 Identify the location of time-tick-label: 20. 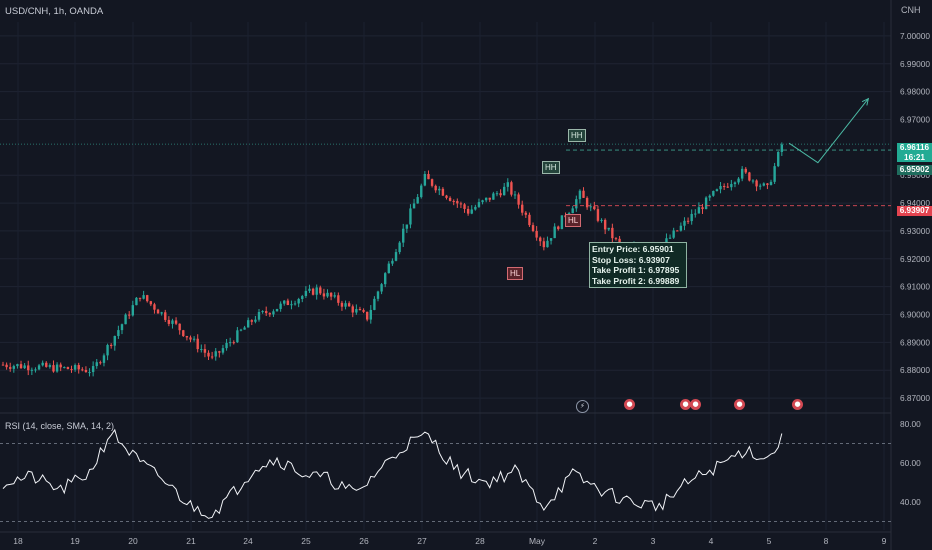
(133, 541).